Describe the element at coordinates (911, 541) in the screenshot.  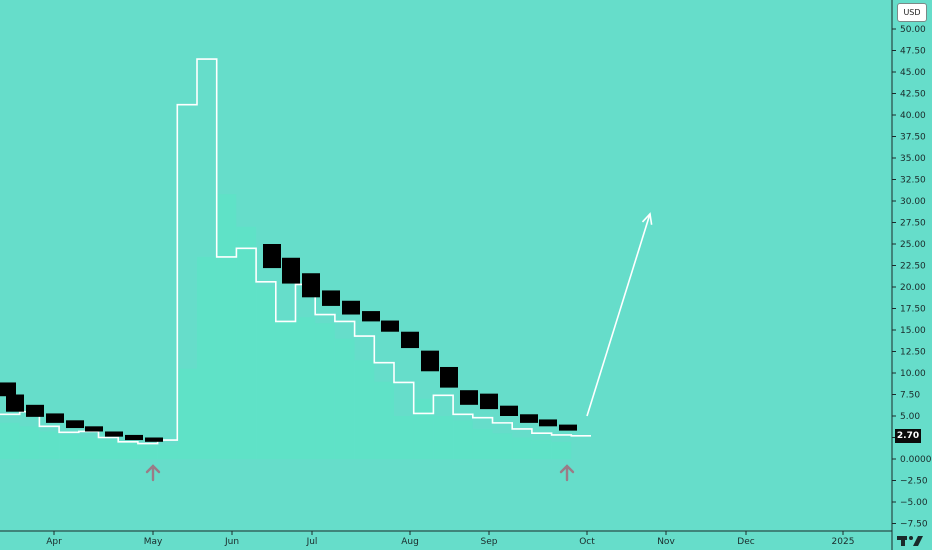
I see `tradingview-logo-icon` at that location.